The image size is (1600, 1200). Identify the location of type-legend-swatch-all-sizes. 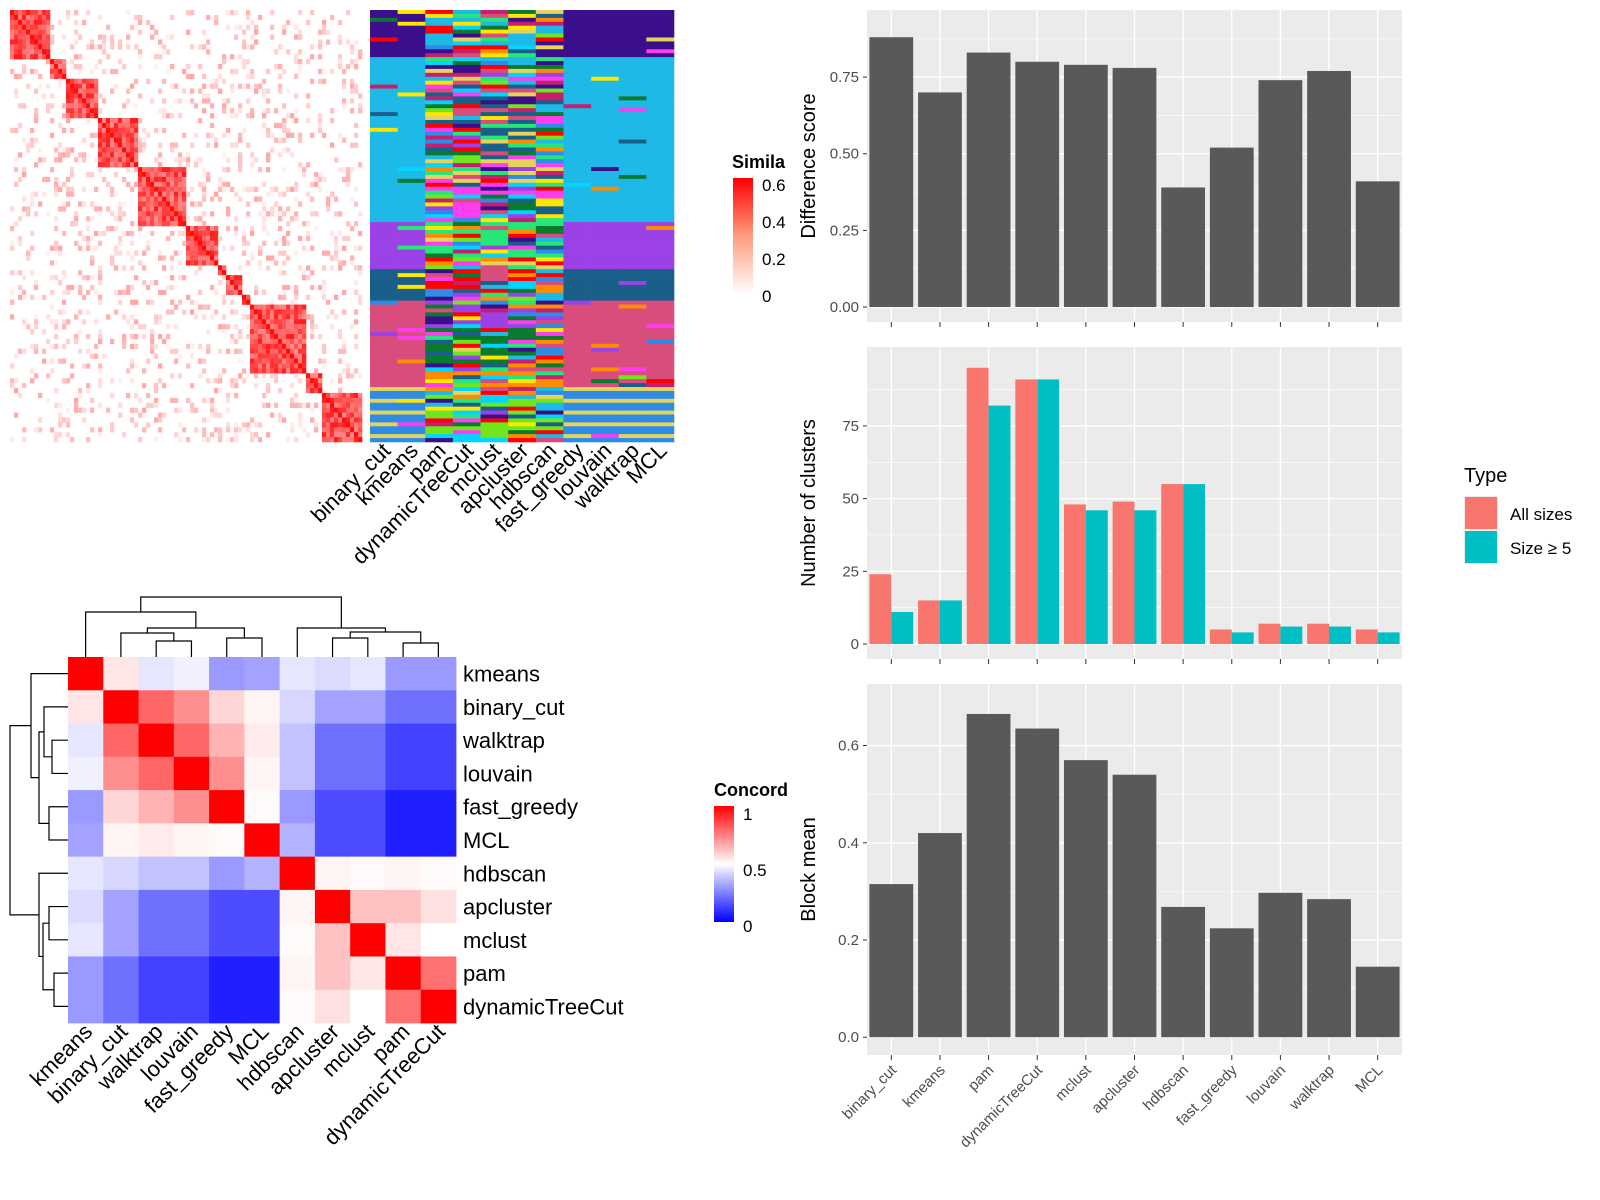
(1481, 513).